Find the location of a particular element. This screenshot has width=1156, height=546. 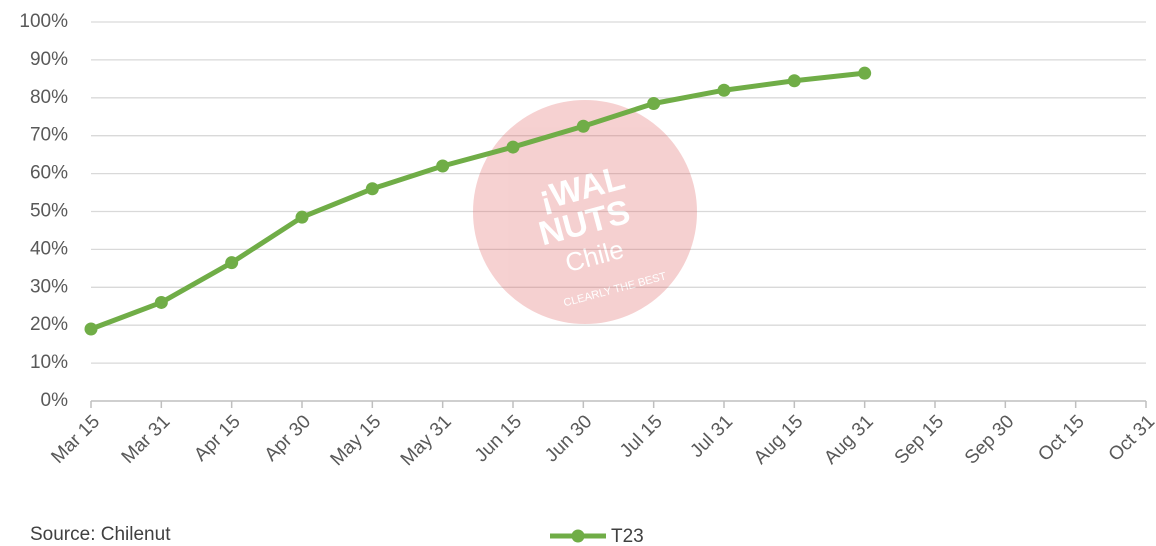

y-tick-label: 30% is located at coordinates (49, 286).